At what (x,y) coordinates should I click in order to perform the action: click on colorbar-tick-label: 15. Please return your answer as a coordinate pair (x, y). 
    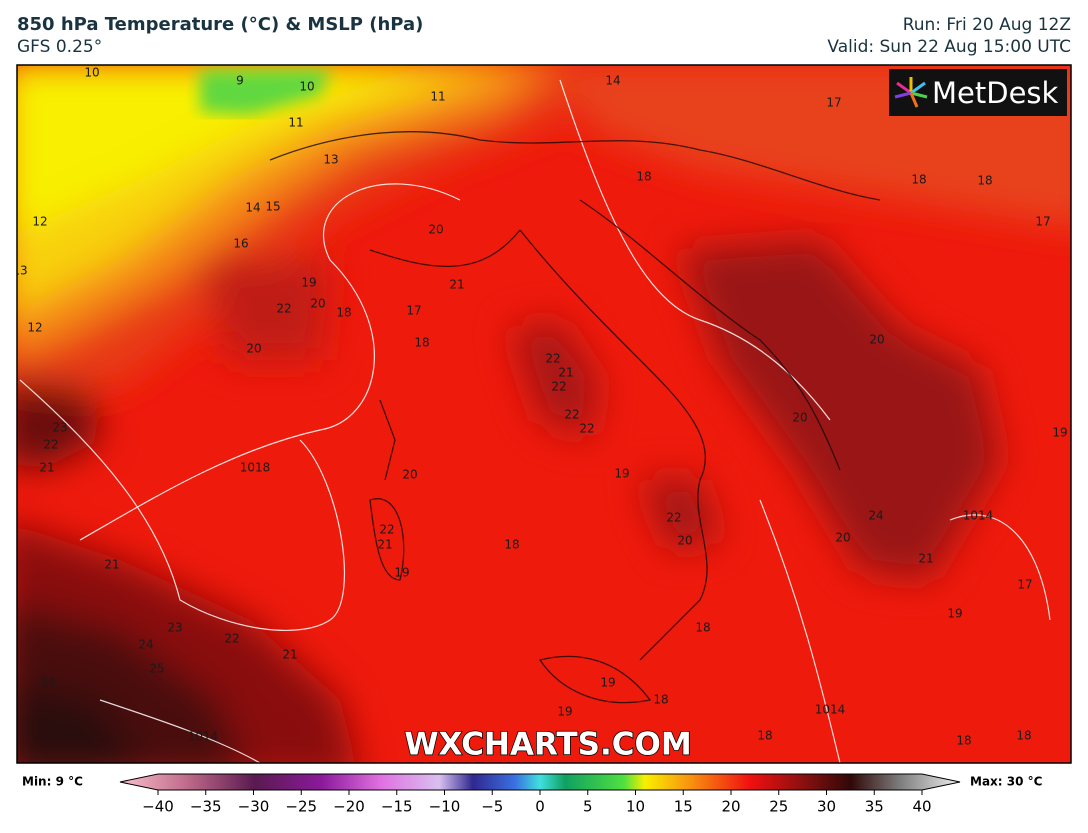
    Looking at the image, I should click on (683, 807).